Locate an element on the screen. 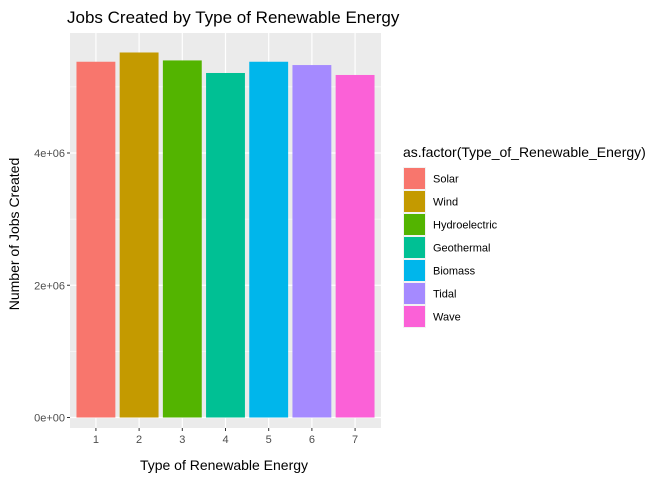  chart-title: Jobs Created by Type of Renewable Energy is located at coordinates (233, 17).